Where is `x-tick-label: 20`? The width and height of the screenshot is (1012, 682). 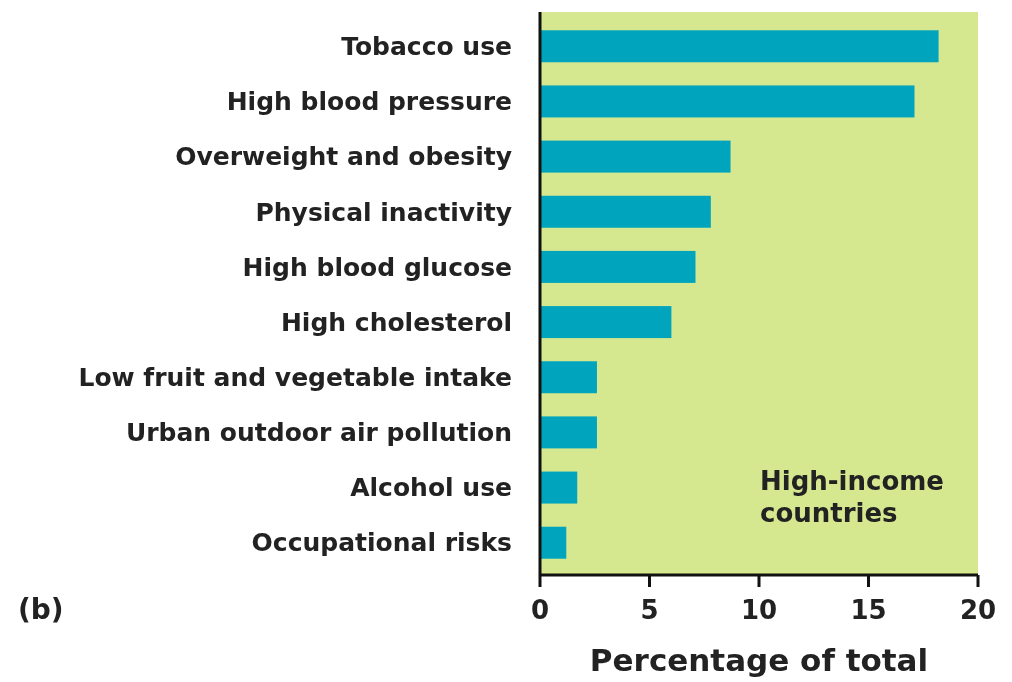 x-tick-label: 20 is located at coordinates (978, 610).